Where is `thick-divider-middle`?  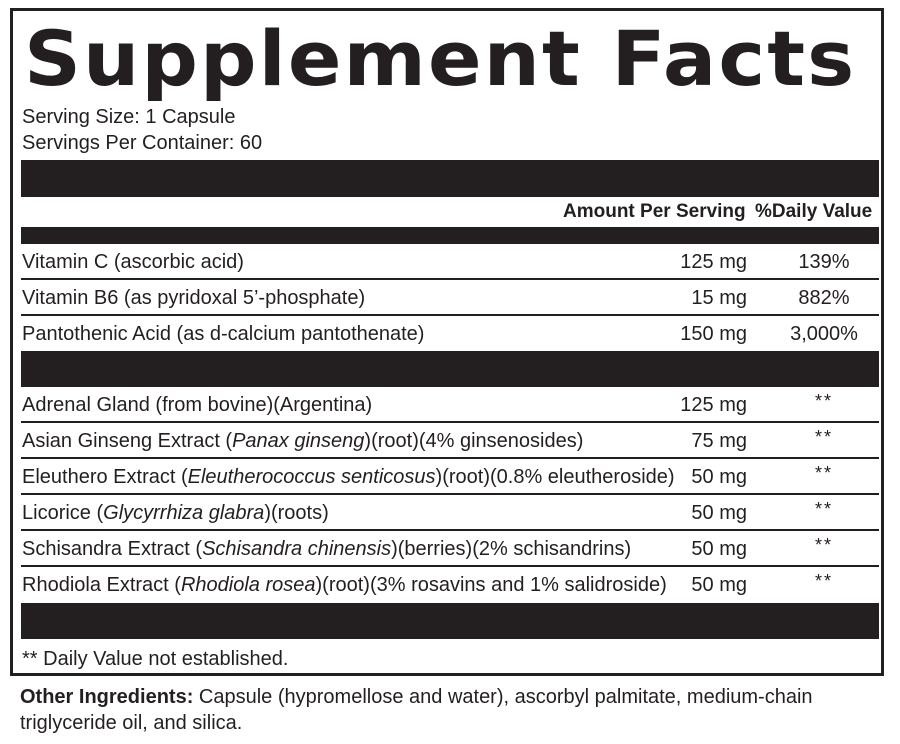 thick-divider-middle is located at coordinates (450, 369).